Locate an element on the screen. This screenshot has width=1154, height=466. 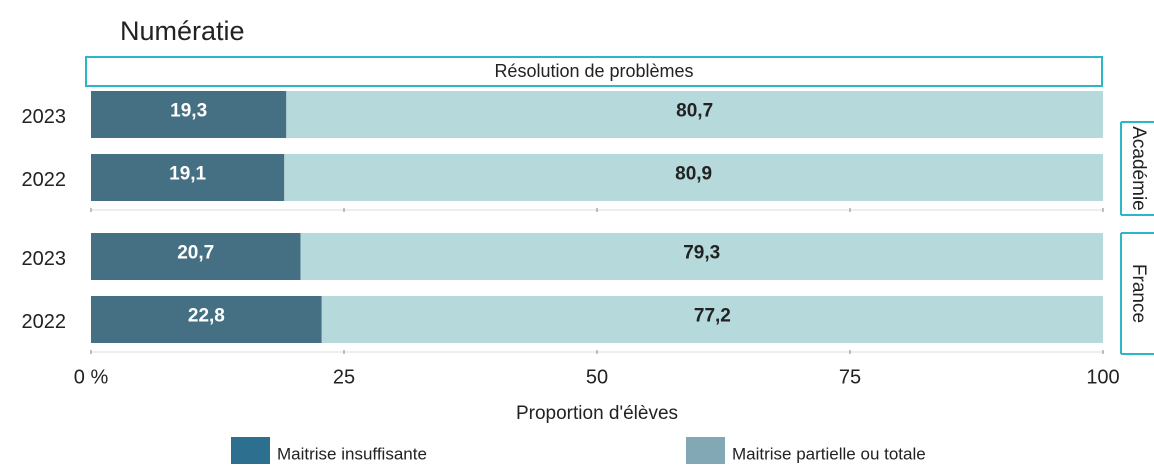
x-axis-label: Proportion d'élèves is located at coordinates (597, 413).